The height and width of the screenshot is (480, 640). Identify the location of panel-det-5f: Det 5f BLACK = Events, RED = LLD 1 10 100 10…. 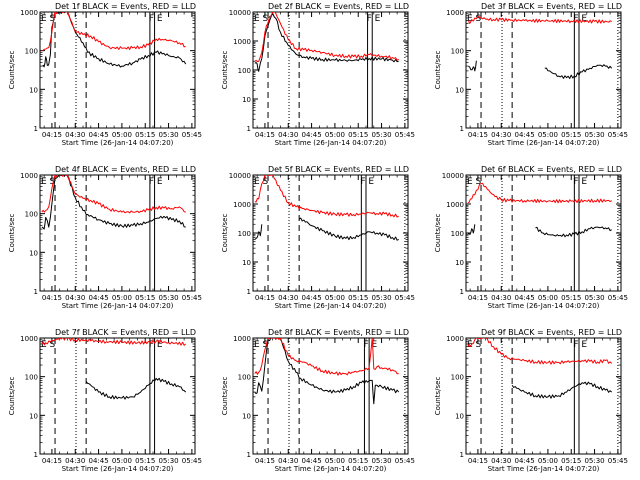
(318, 237).